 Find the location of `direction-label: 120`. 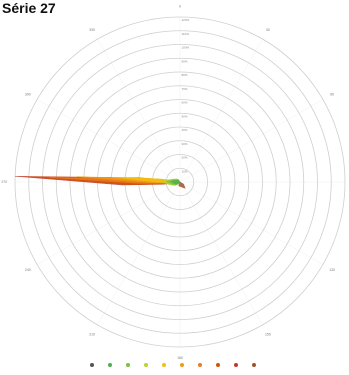

direction-label: 120 is located at coordinates (332, 270).